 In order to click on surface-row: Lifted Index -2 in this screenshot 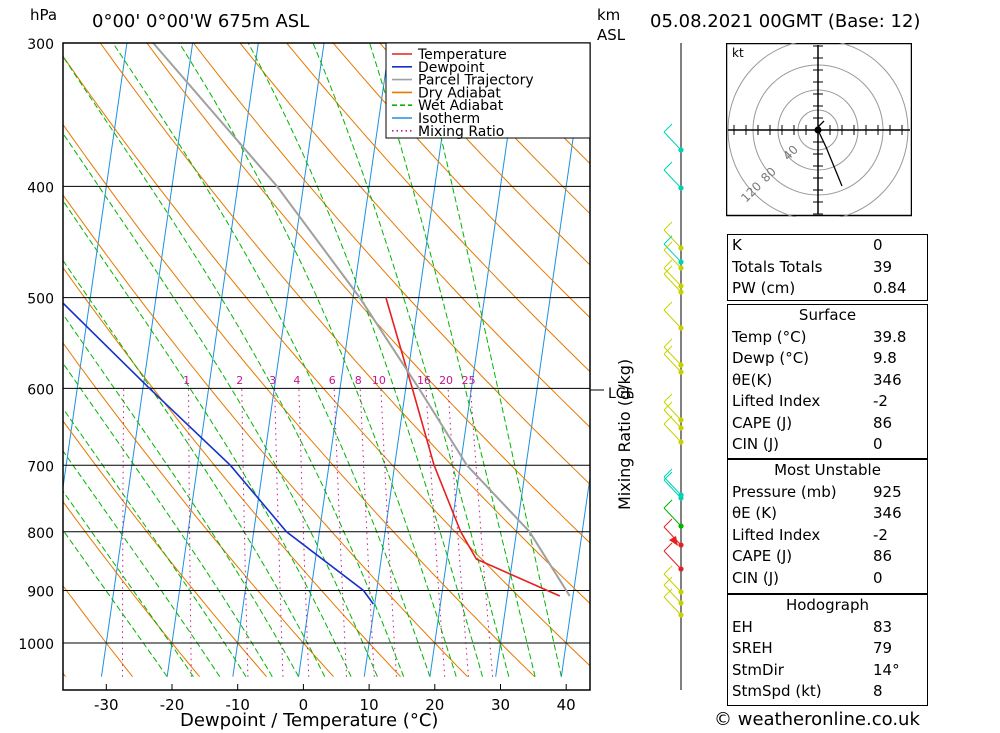, I will do `click(810, 401)`.